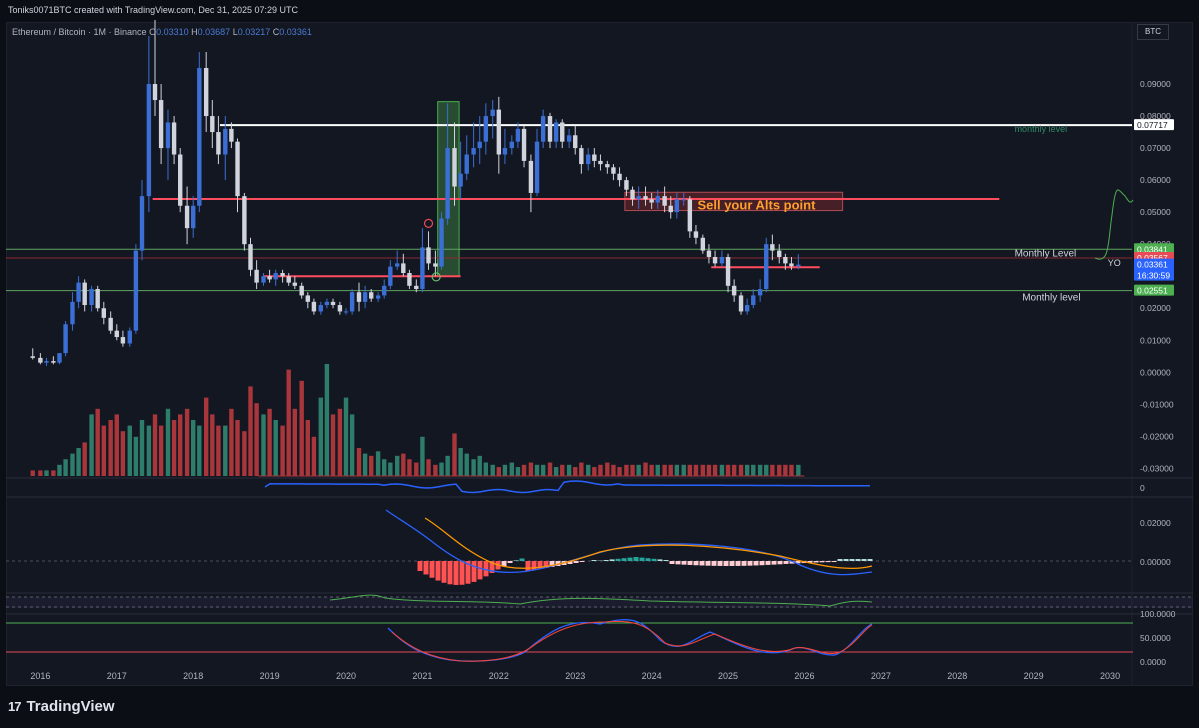 This screenshot has height=728, width=1199. Describe the element at coordinates (734, 201) in the screenshot. I see `zone-box` at that location.